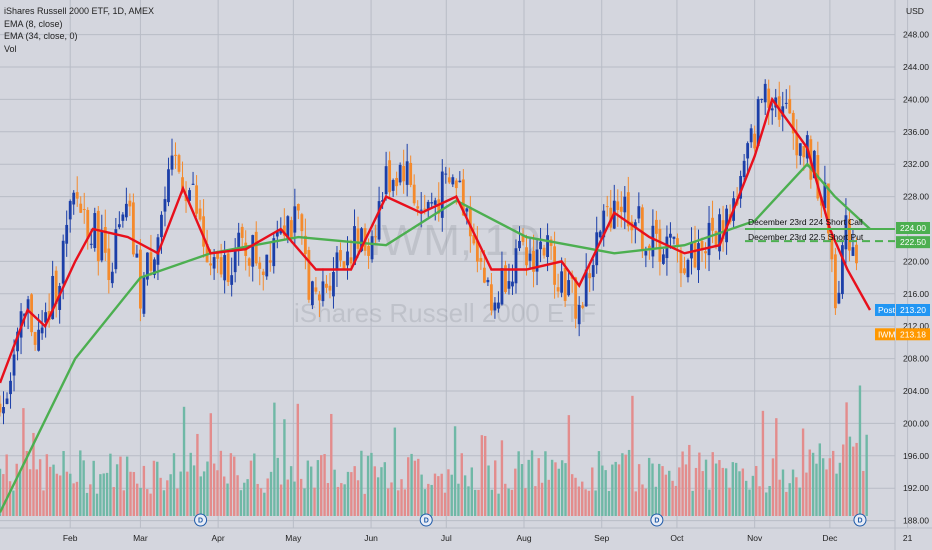 This screenshot has width=932, height=550. Describe the element at coordinates (916, 456) in the screenshot. I see `y-tick-label: 196.00` at that location.